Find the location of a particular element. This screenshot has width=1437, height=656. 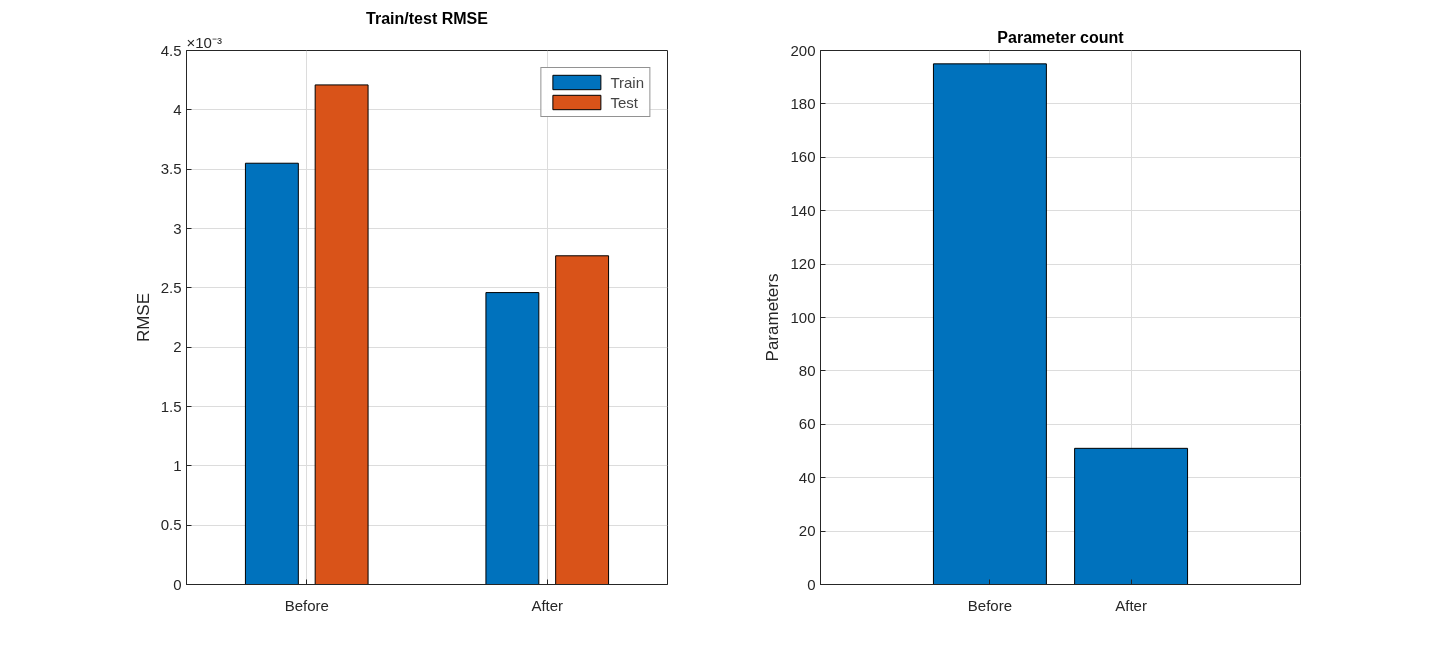

y-tick-label: 1.5 is located at coordinates (171, 406).